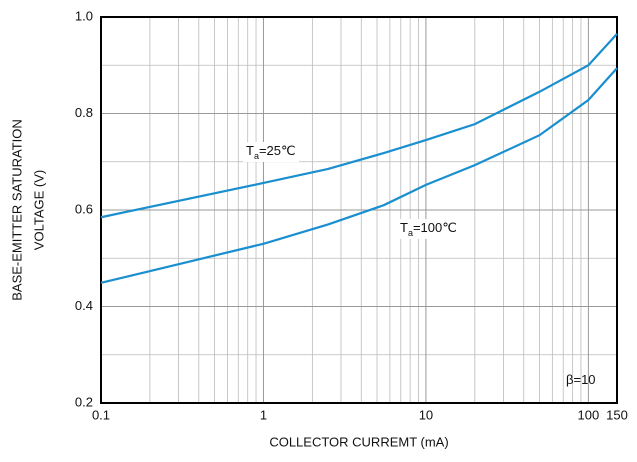  Describe the element at coordinates (84, 305) in the screenshot. I see `y-tick-label: 0.4` at that location.